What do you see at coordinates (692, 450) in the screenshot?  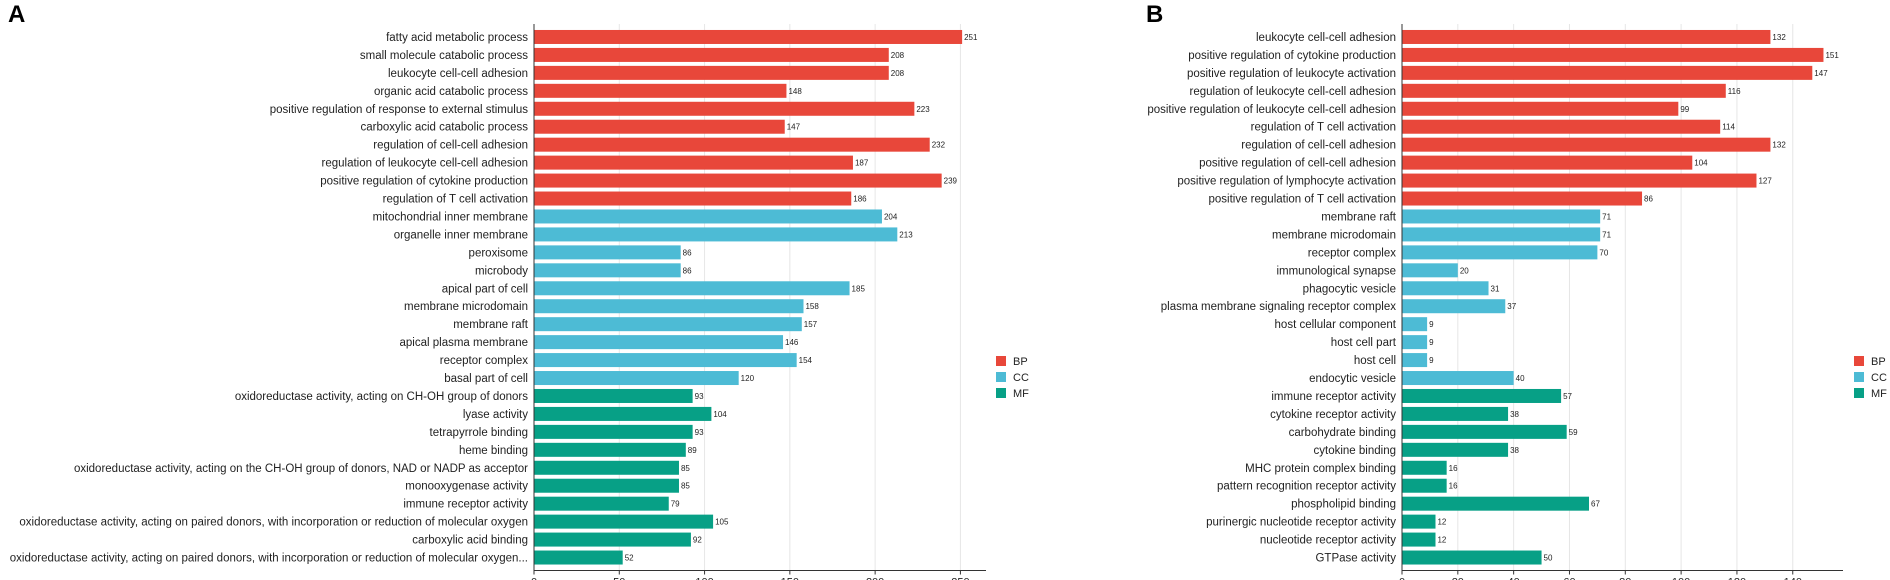 I see `value-label: 89` at bounding box center [692, 450].